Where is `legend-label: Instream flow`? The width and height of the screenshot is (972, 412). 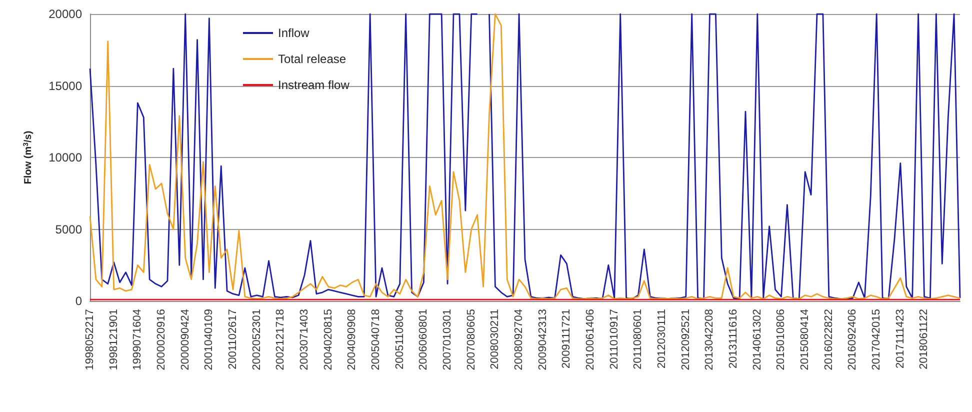 legend-label: Instream flow is located at coordinates (314, 85).